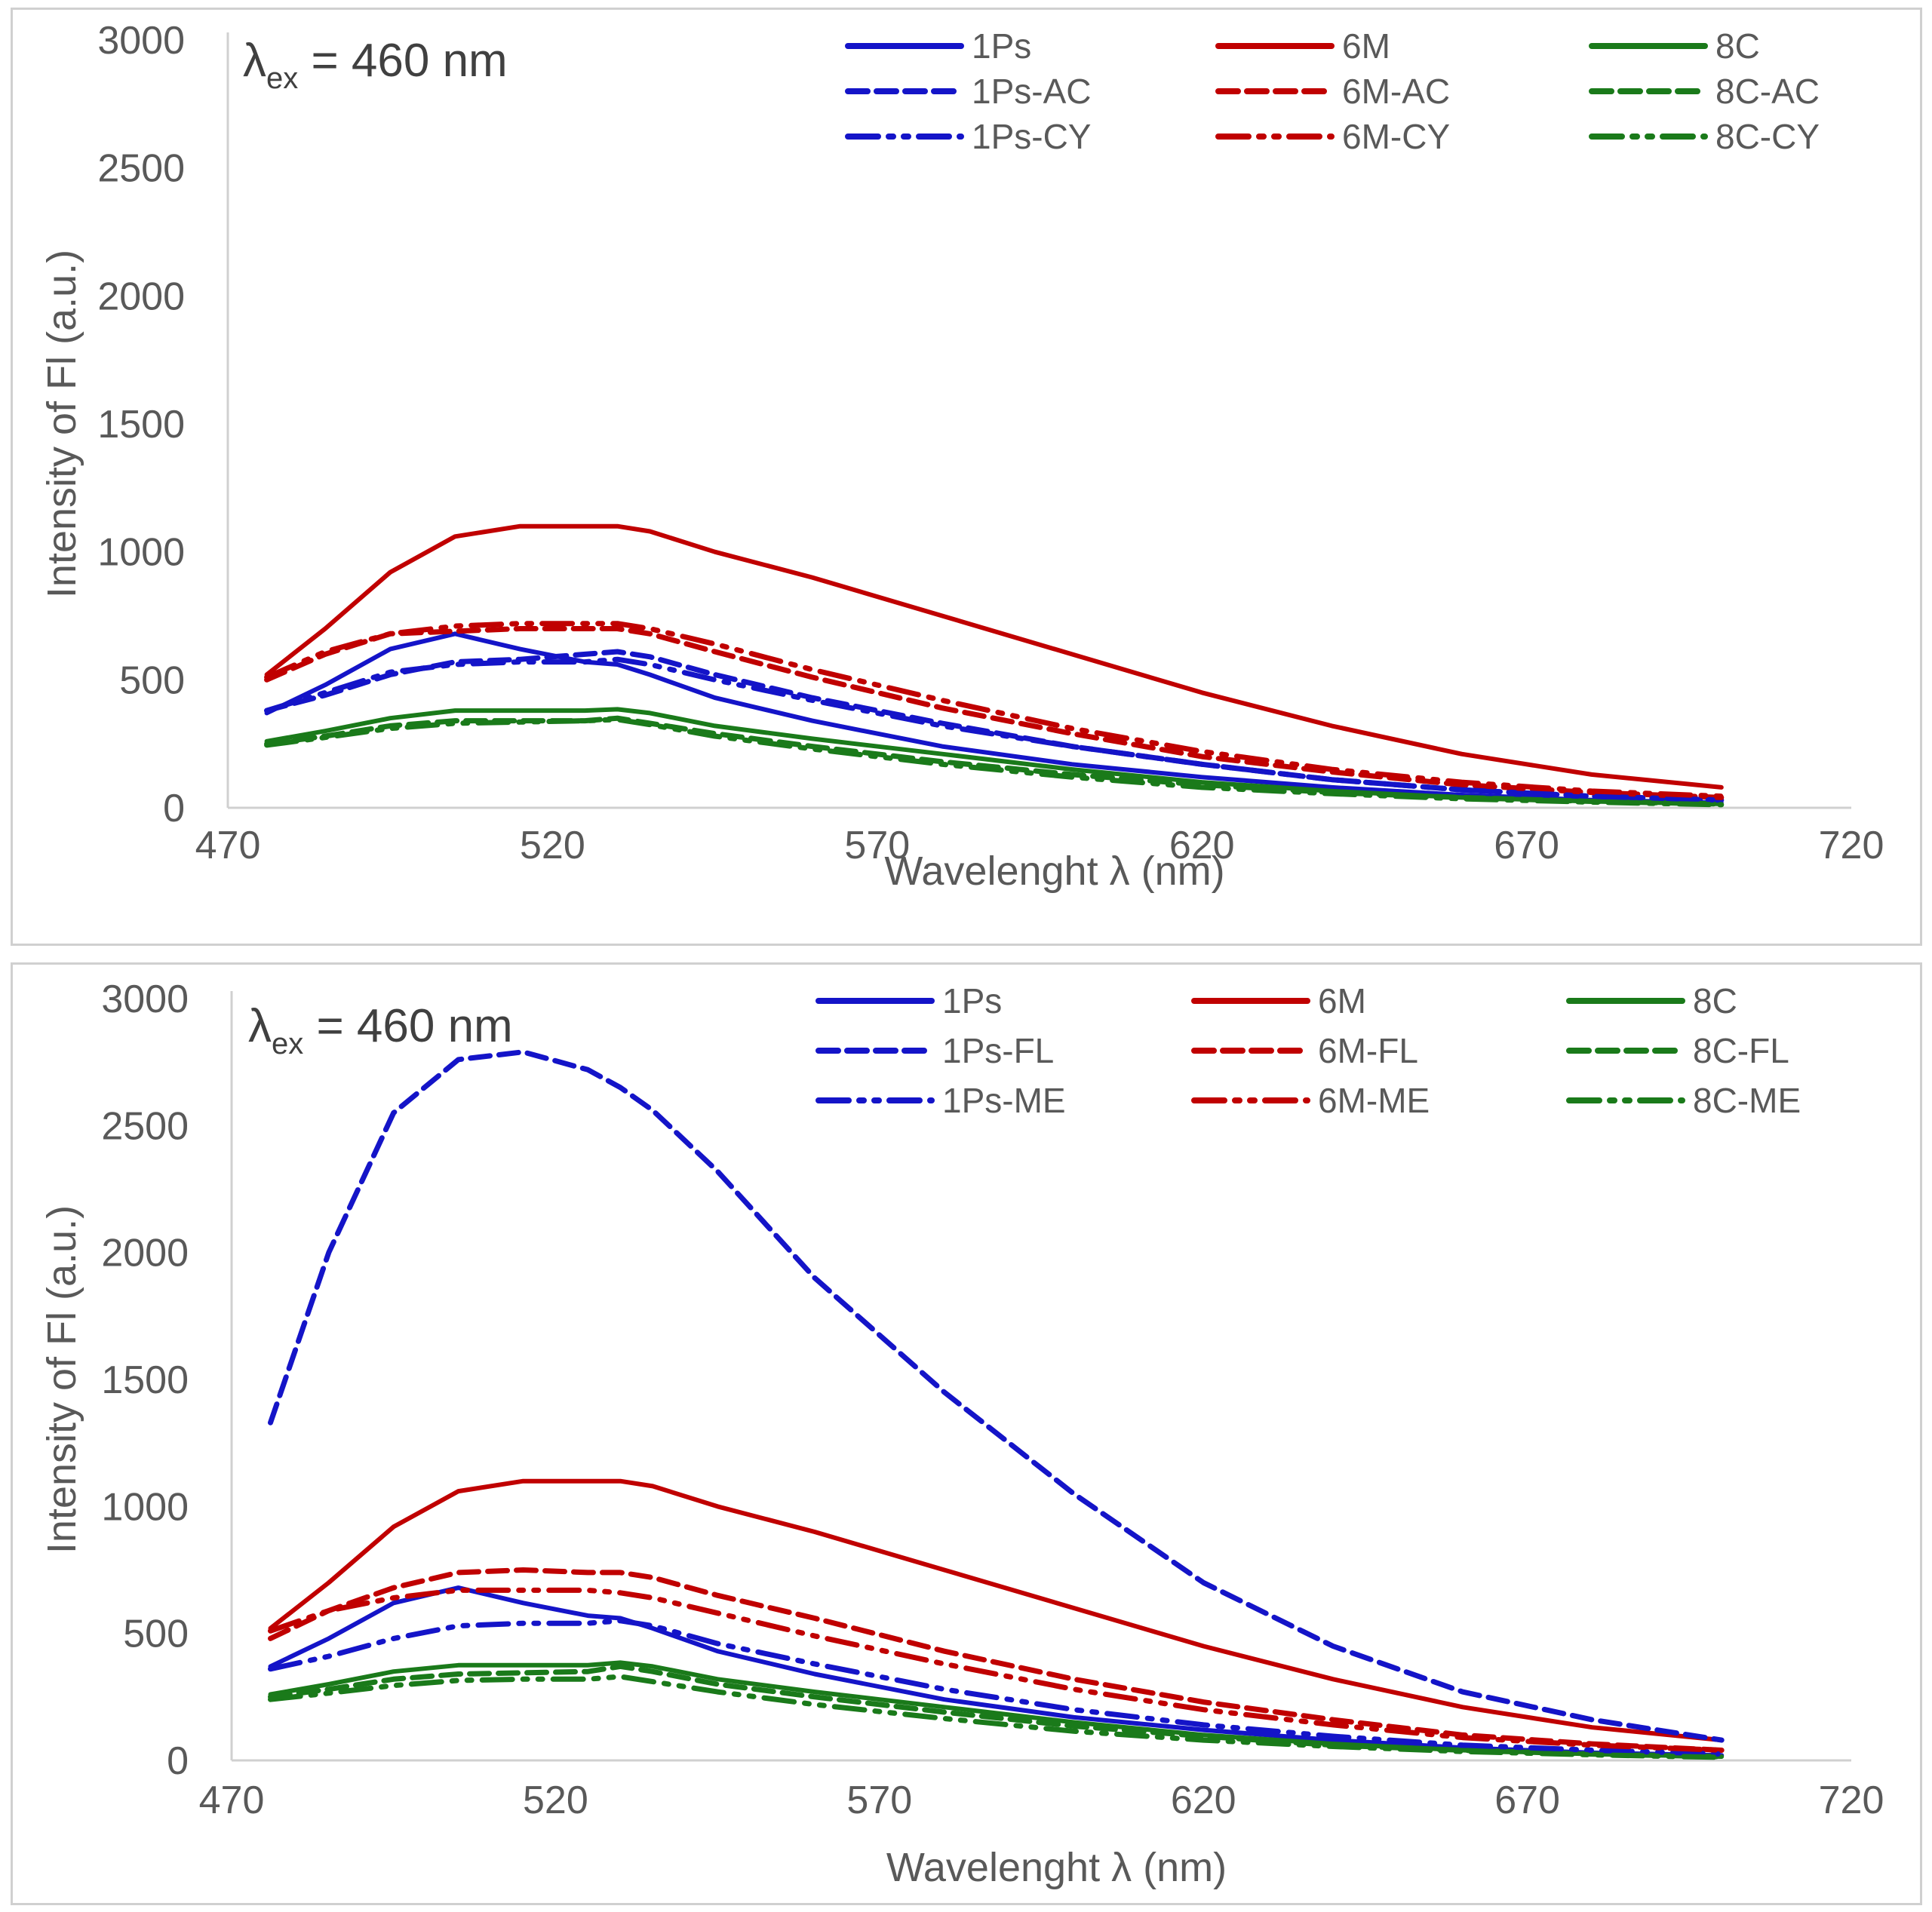 The image size is (1932, 1912). Describe the element at coordinates (995, 762) in the screenshot. I see `series-line-8c-cy` at that location.